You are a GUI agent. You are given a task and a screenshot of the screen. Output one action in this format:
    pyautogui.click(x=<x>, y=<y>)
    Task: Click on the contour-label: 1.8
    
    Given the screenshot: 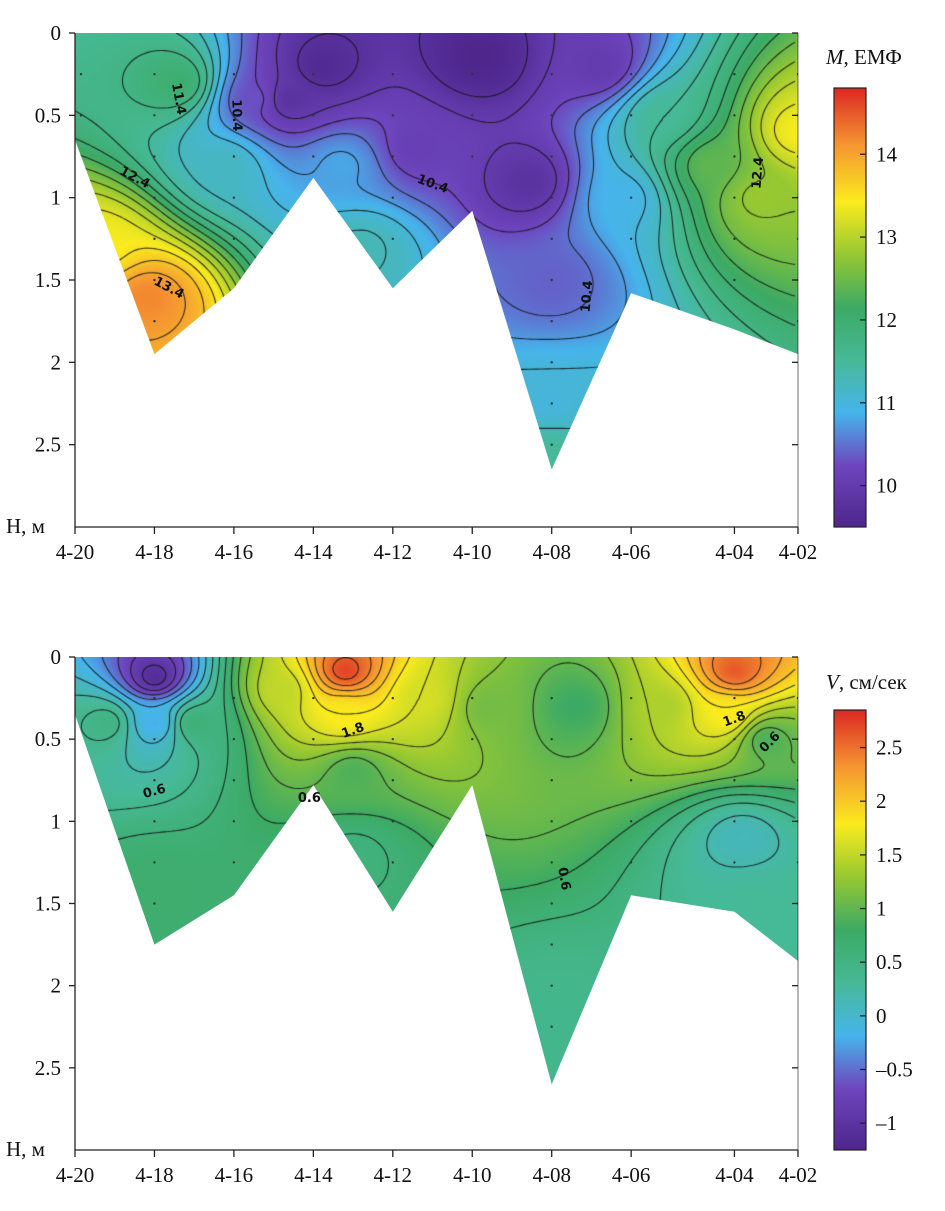 What is the action you would take?
    pyautogui.click(x=353, y=731)
    